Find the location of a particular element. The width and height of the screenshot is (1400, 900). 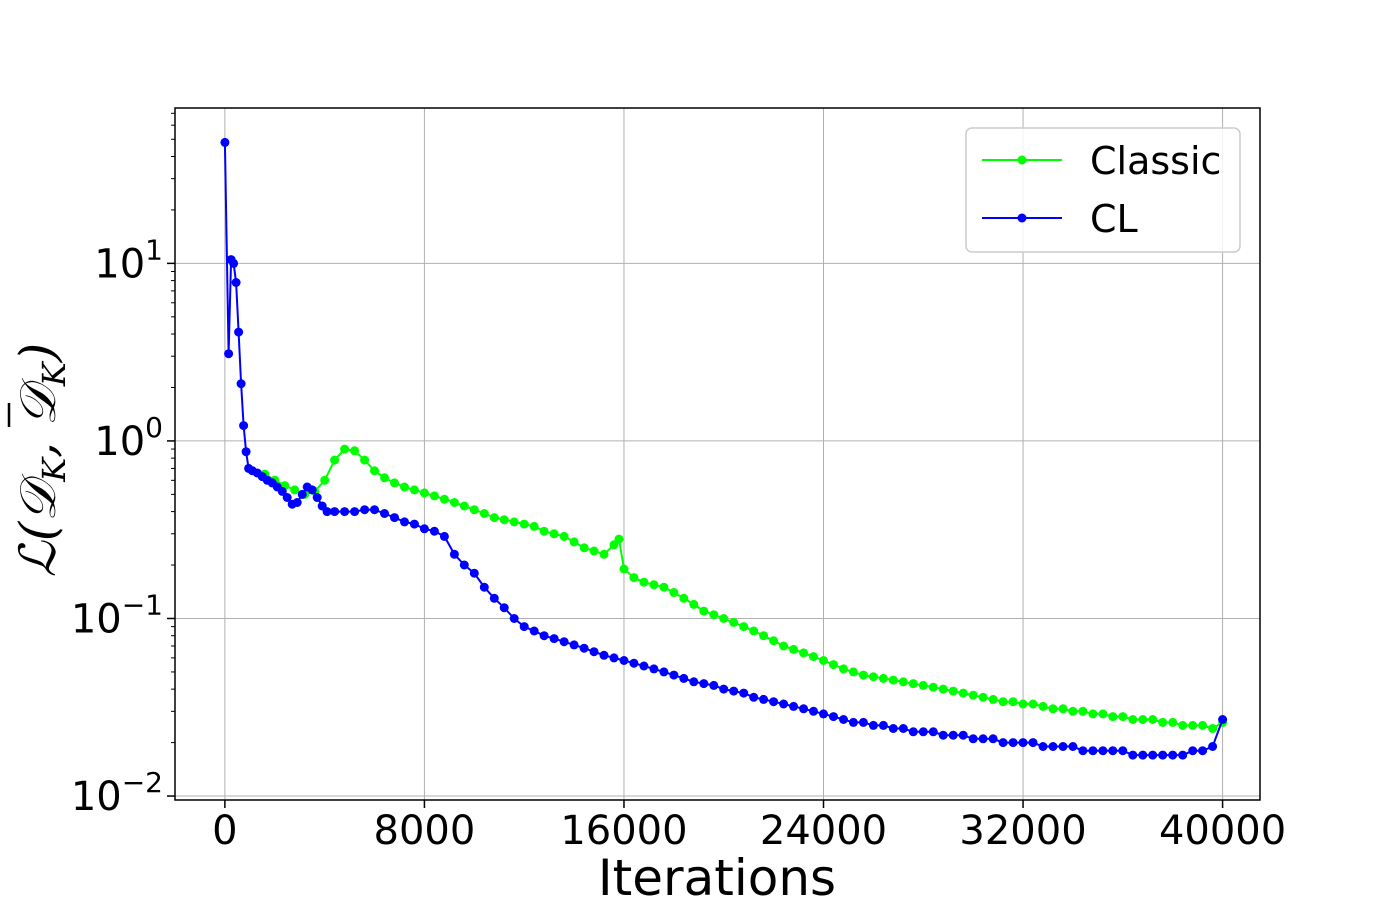

y-tick-label: 10⁰ is located at coordinates (128, 438).